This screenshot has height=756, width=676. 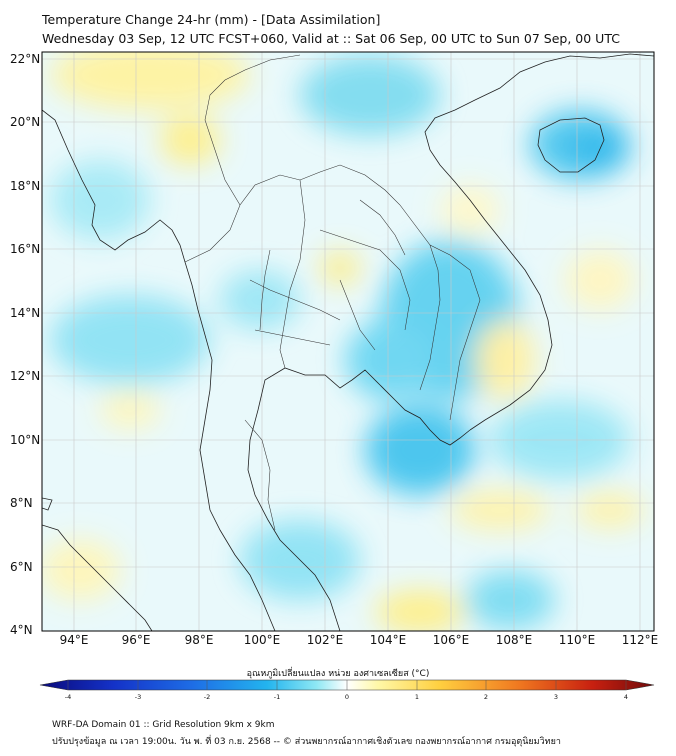 What do you see at coordinates (25, 313) in the screenshot?
I see `lat-label: 14°N` at bounding box center [25, 313].